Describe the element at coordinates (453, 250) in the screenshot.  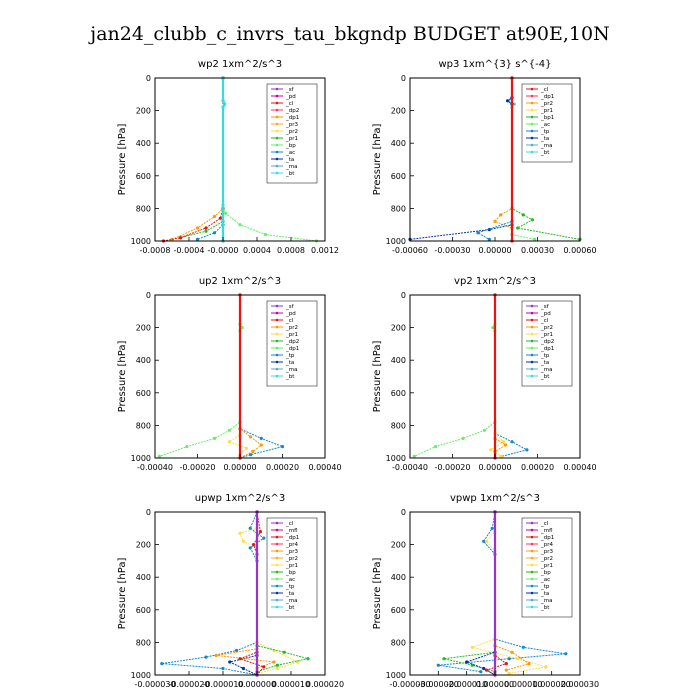
I see `x-tick-label: -0.00030` at that location.